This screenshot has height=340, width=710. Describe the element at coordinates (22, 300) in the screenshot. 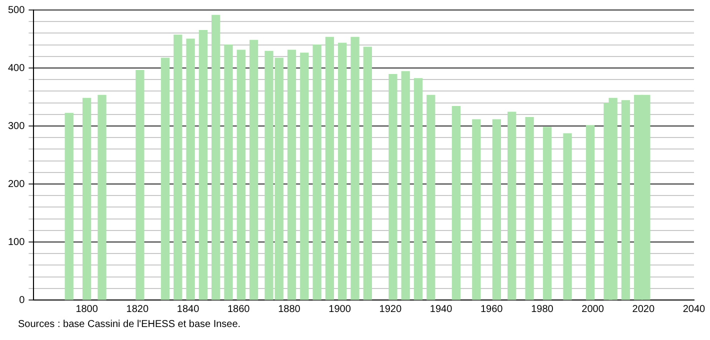

I see `y-tick-label: 0` at that location.